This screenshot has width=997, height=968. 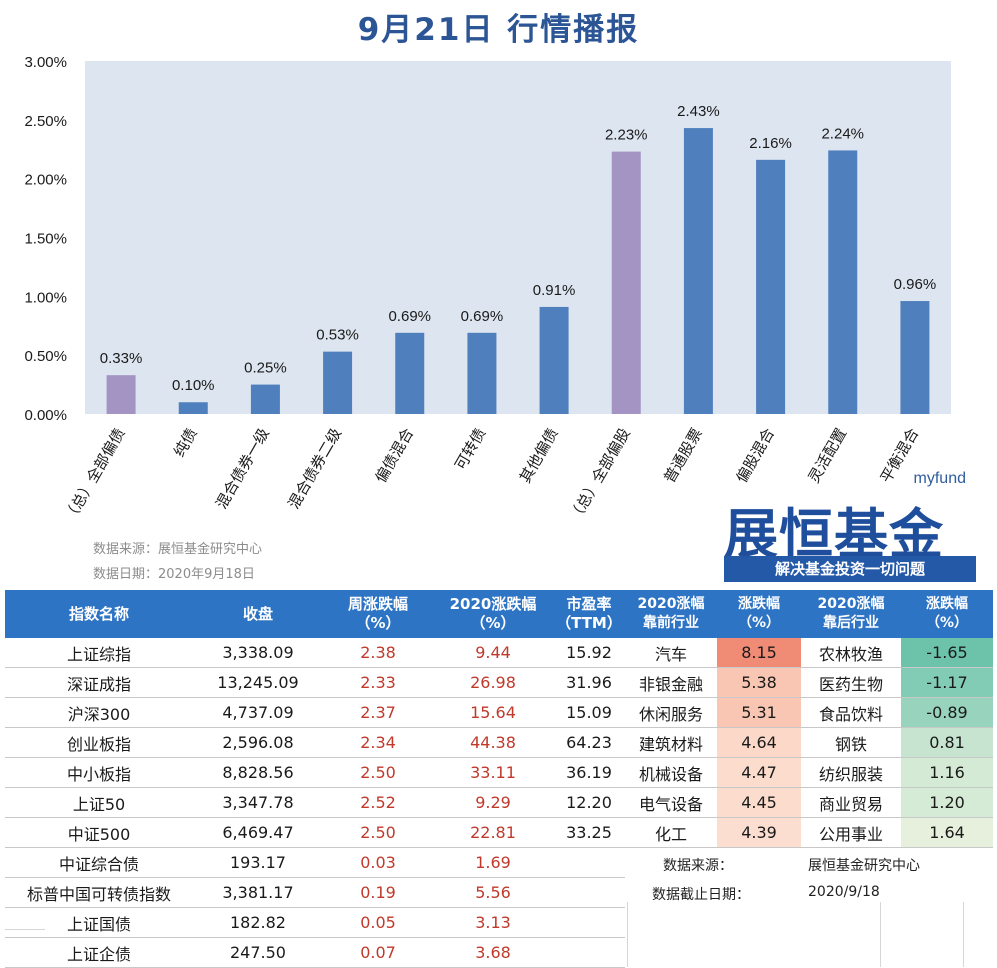 What do you see at coordinates (315, 653) in the screenshot?
I see `table-row: 上证综指 3,338.09 2.38 9.44 15.92` at bounding box center [315, 653].